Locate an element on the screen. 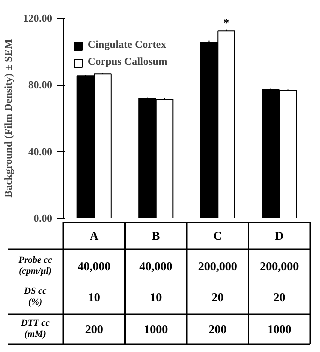 The width and height of the screenshot is (320, 352). text: DTT cc (mM) is located at coordinates (35, 329).